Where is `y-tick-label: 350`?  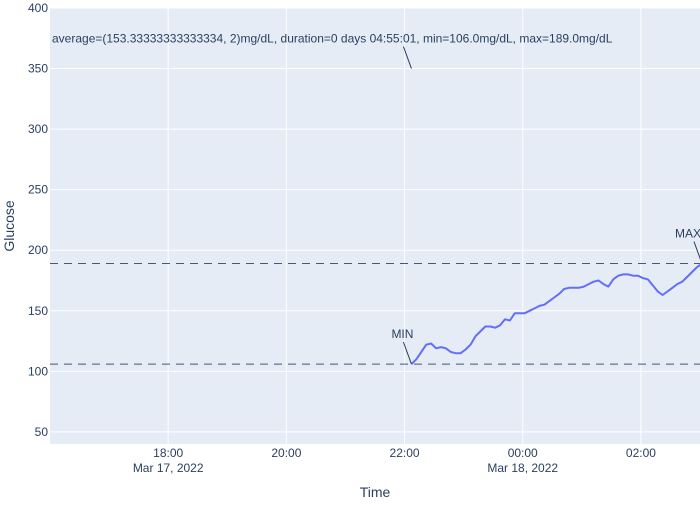
y-tick-label: 350 is located at coordinates (38, 69).